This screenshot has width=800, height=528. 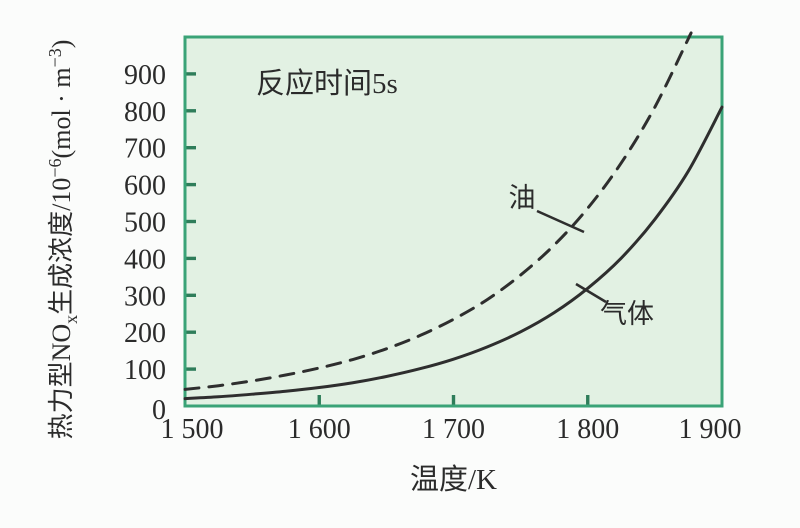 I want to click on y-tick-label-300: 300, so click(x=145, y=296).